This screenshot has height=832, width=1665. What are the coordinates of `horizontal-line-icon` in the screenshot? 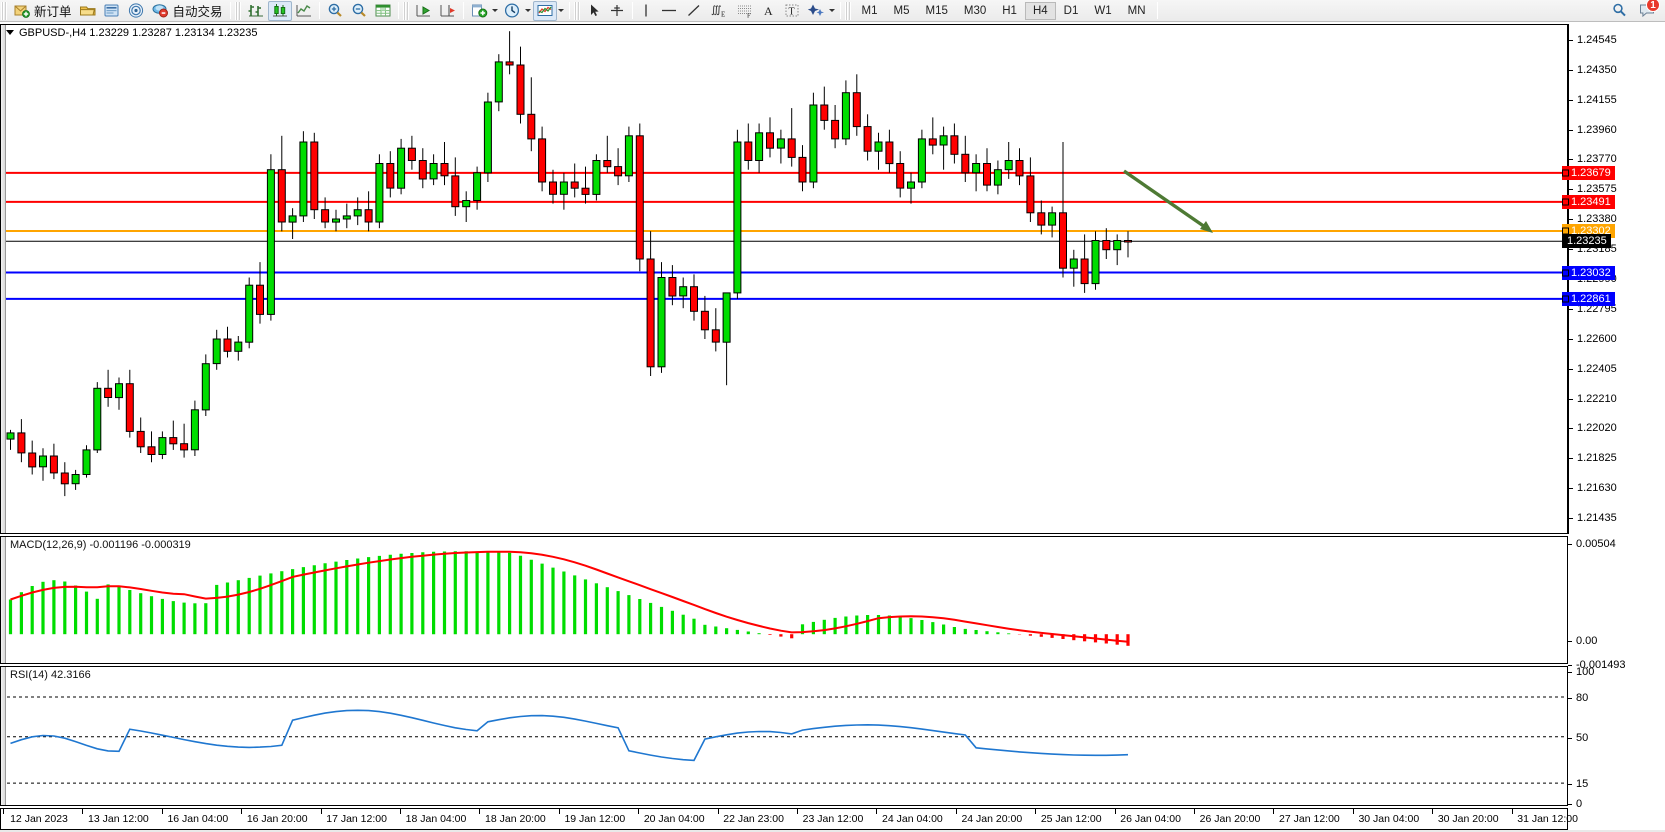 It's located at (669, 11).